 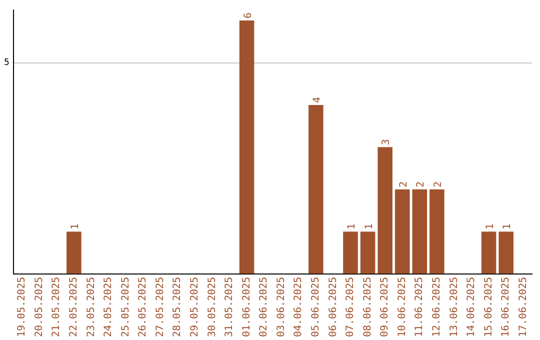 What do you see at coordinates (454, 307) in the screenshot?
I see `x-tick-label: 13.06.2025` at bounding box center [454, 307].